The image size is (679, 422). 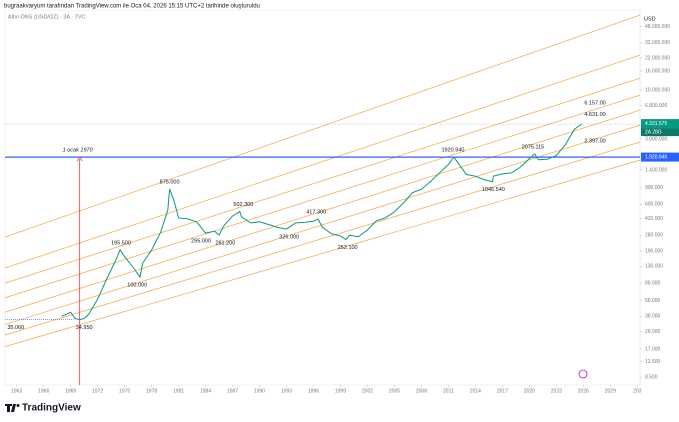 What do you see at coordinates (657, 71) in the screenshot?
I see `y-tick-label: 16.000.000` at bounding box center [657, 71].